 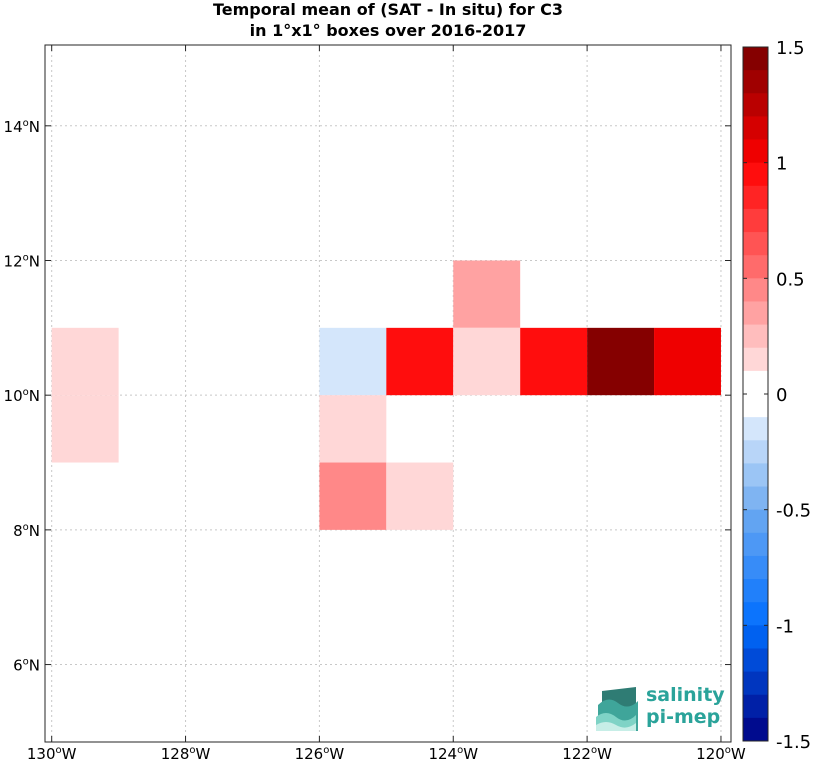 I want to click on salinity-pi-mep-logo: salinity pi-mep, so click(x=661, y=708).